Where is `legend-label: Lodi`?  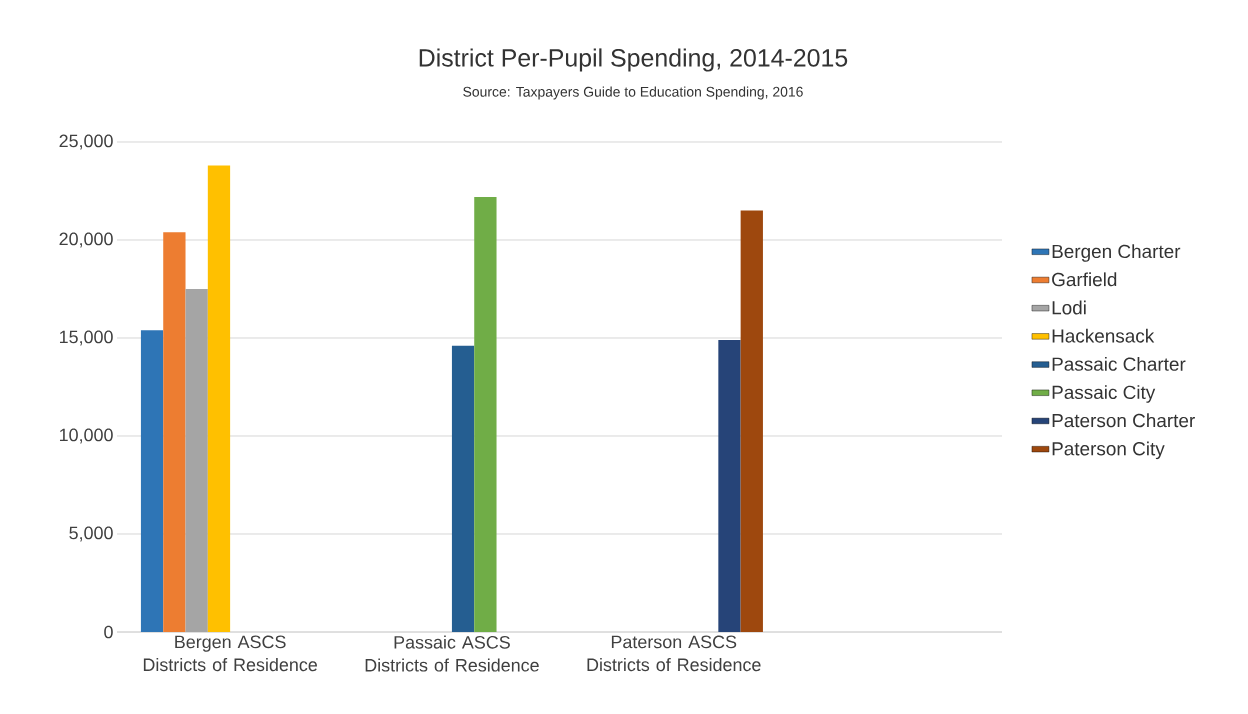
legend-label: Lodi is located at coordinates (1069, 307).